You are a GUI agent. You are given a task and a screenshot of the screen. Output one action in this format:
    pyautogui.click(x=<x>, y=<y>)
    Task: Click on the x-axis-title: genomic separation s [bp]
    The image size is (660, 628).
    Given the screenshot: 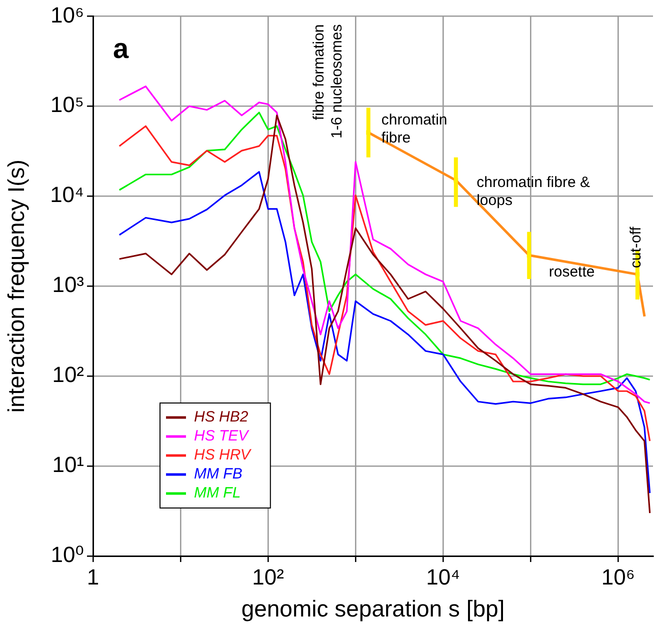 What is the action you would take?
    pyautogui.click(x=373, y=609)
    